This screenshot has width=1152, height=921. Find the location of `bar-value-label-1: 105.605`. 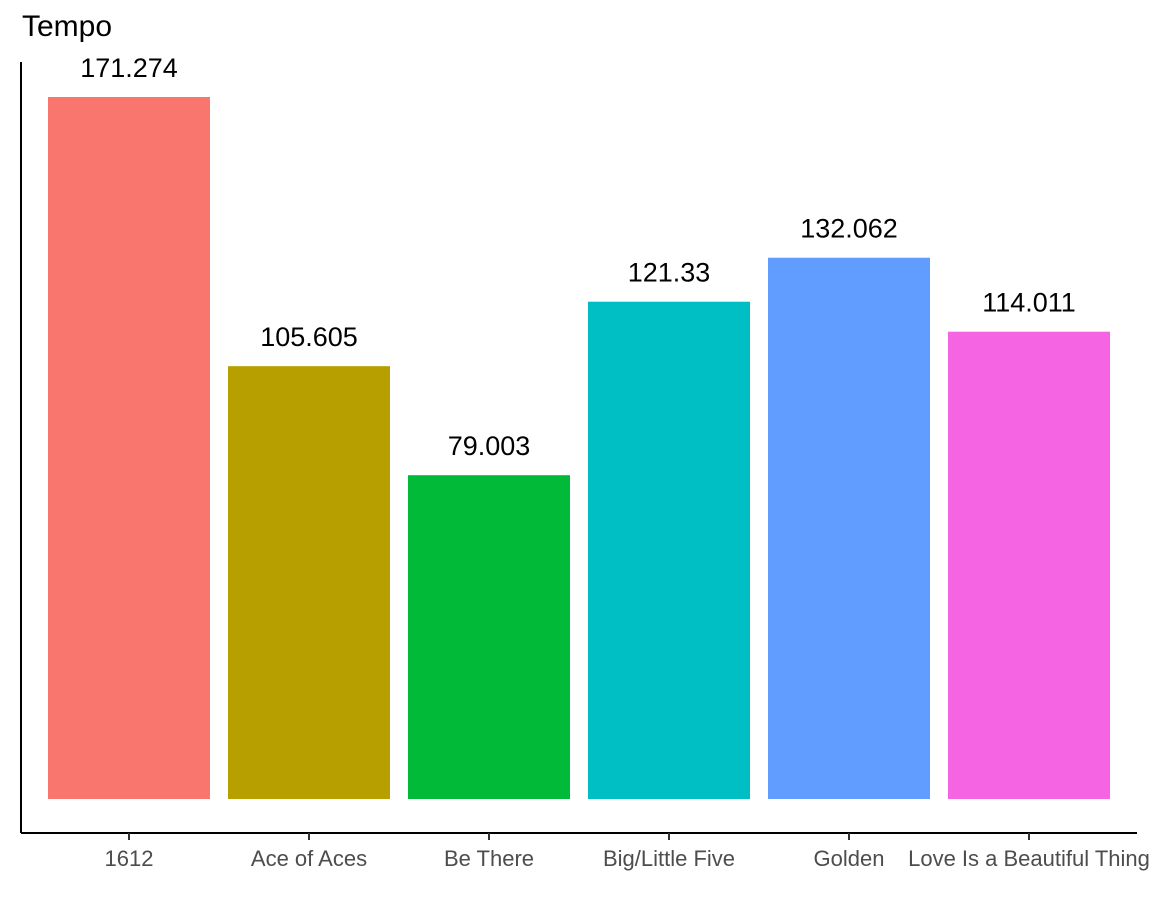

bar-value-label-1: 105.605 is located at coordinates (309, 337).